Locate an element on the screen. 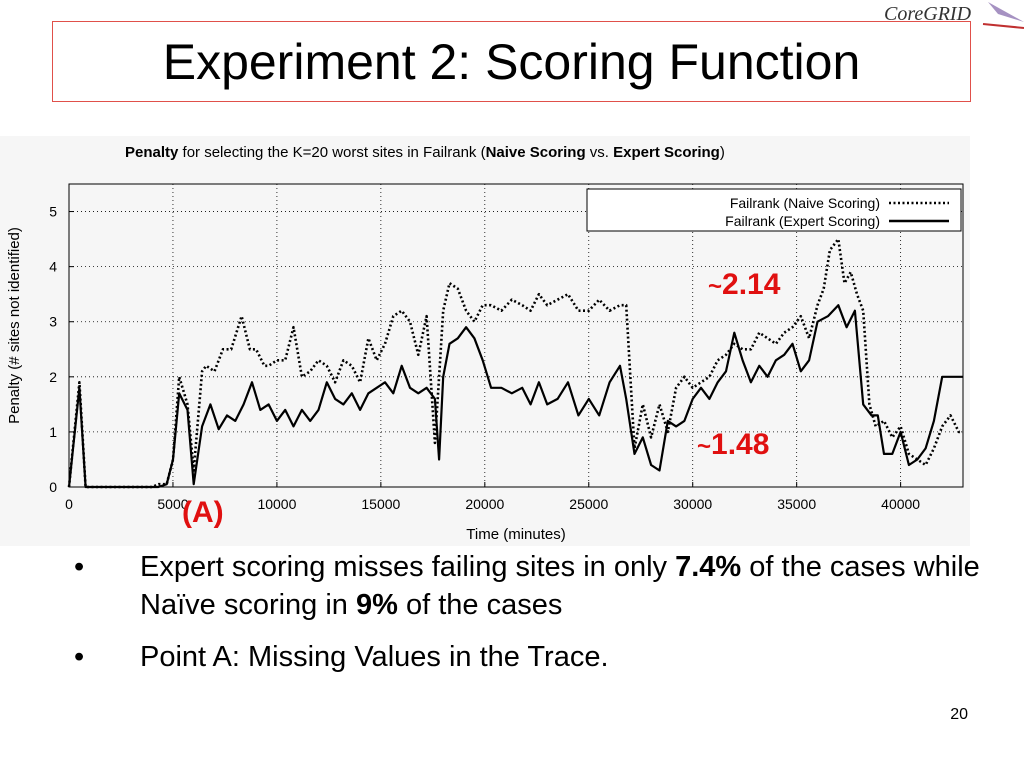  bullet-item-2: • Point A: Missing Values in the Trace. is located at coordinates (540, 657).